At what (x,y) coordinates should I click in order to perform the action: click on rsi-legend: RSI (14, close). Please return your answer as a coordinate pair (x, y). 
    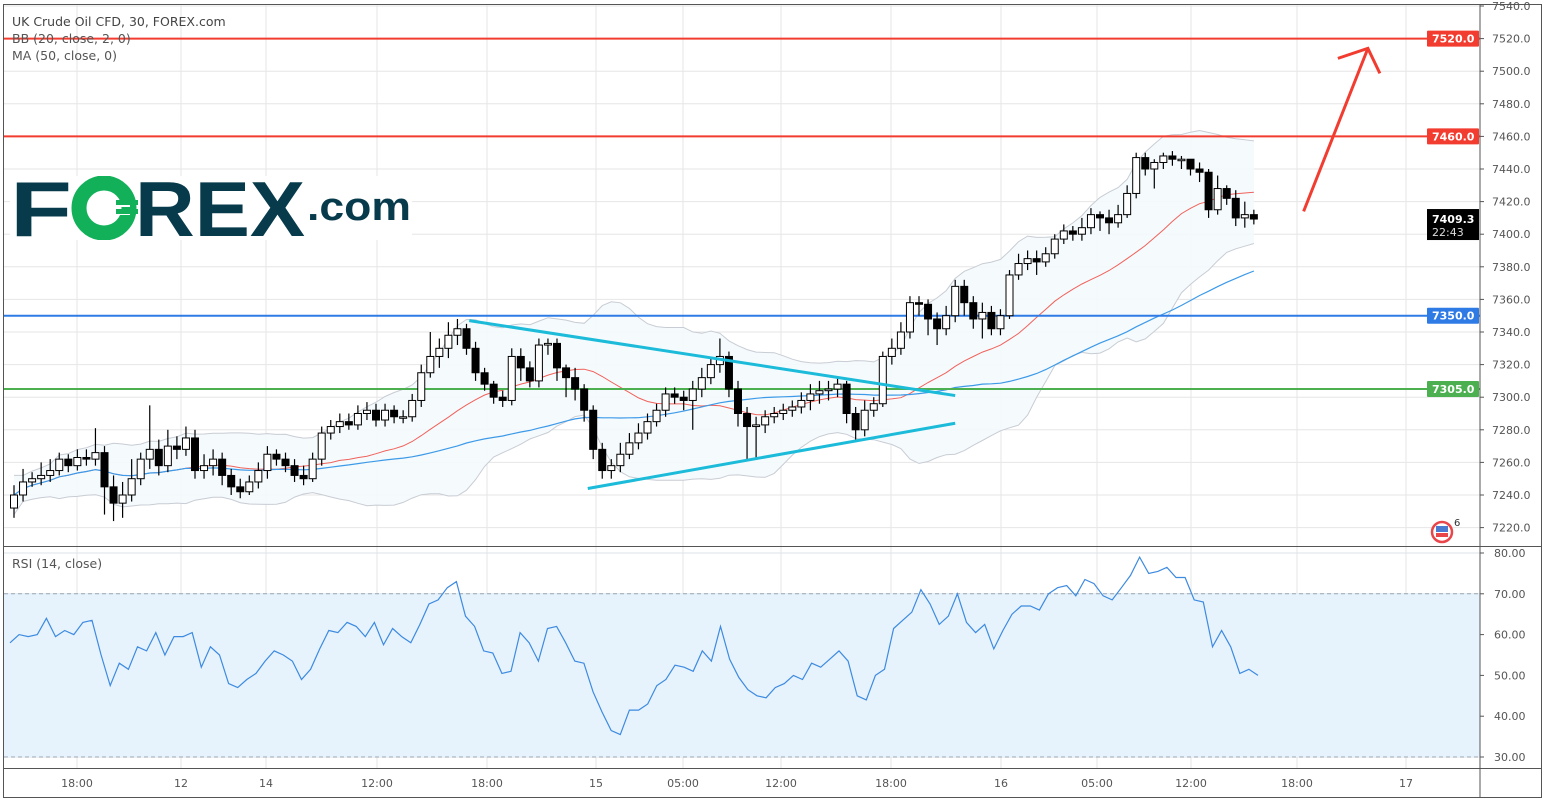
    Looking at the image, I should click on (57, 563).